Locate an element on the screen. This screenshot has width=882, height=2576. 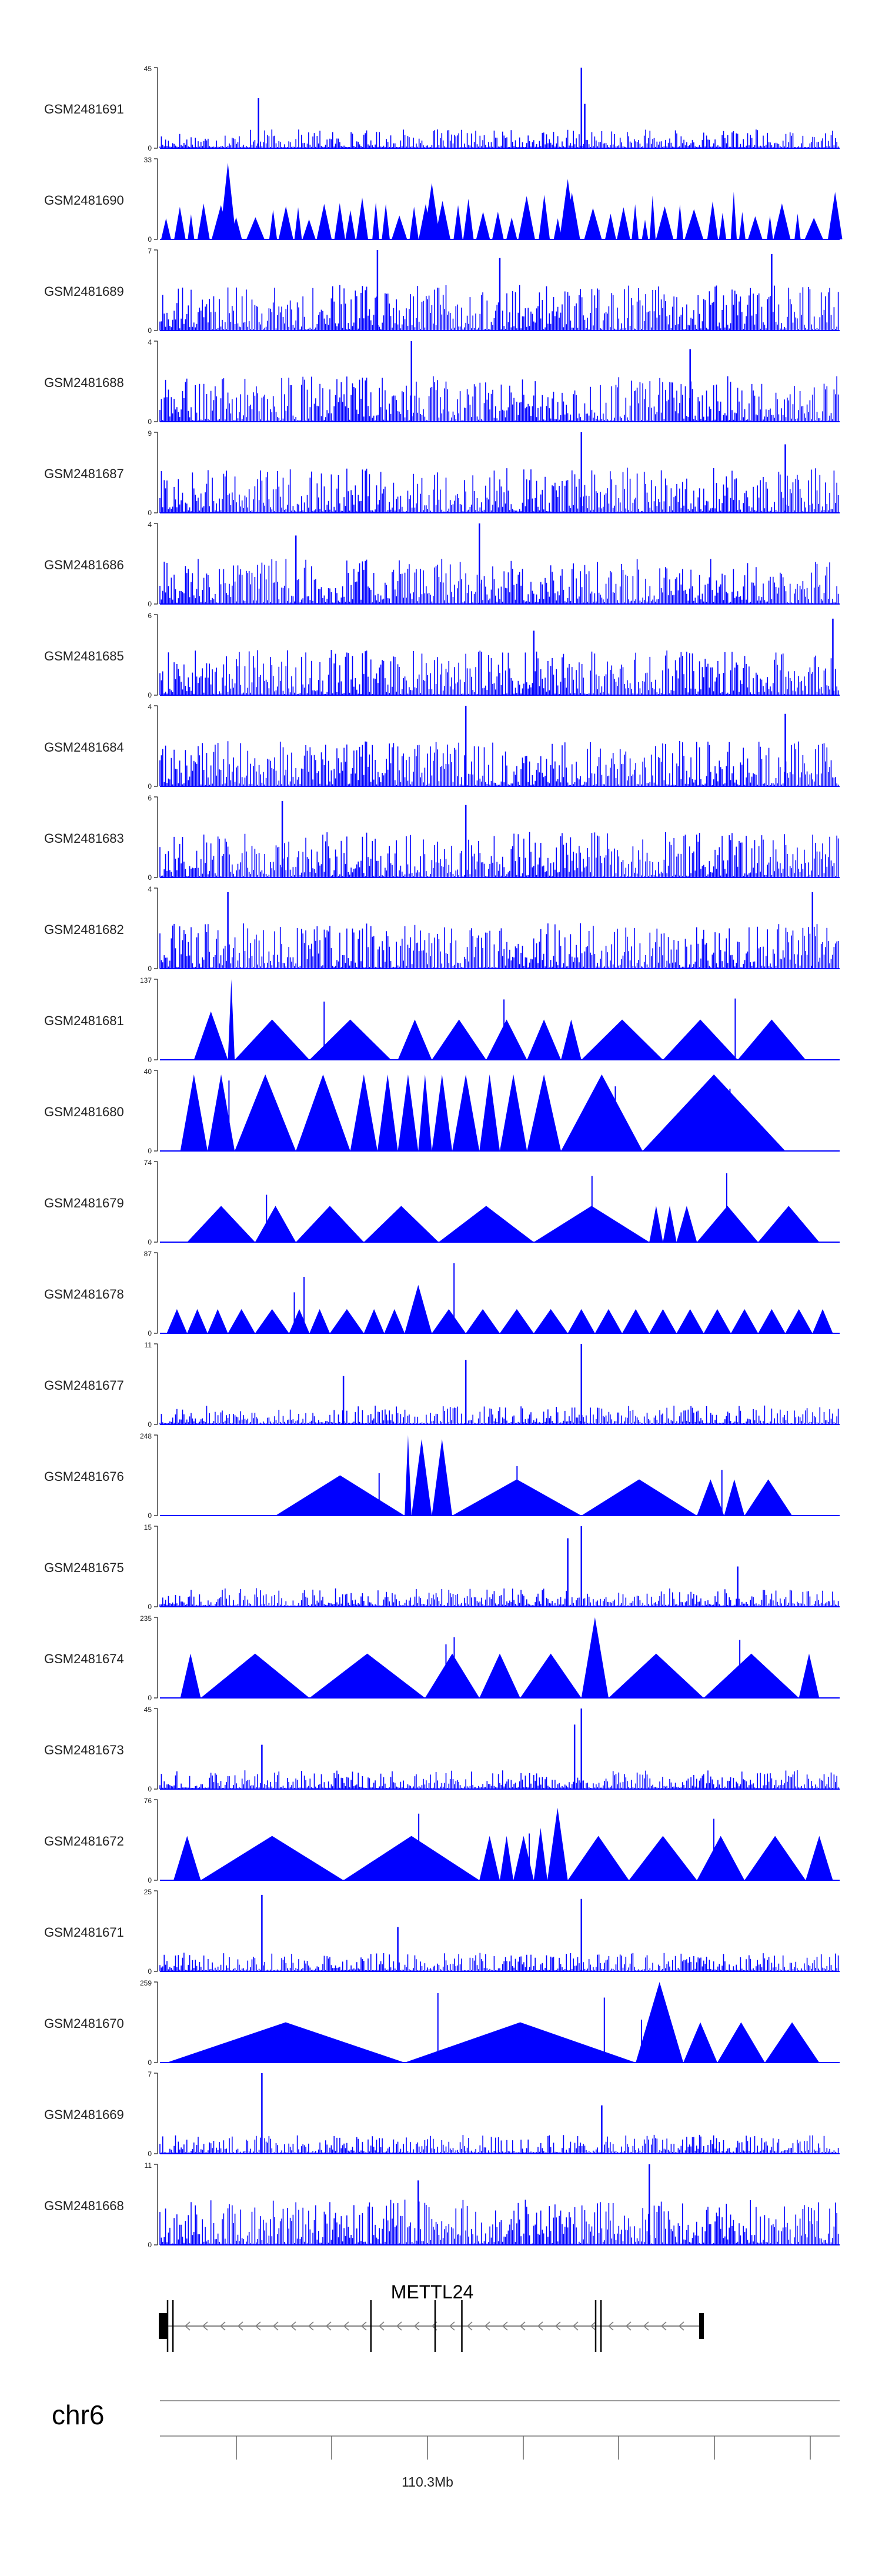
track-GSM2481669: GSM2481669 7 0 is located at coordinates (442, 2114).